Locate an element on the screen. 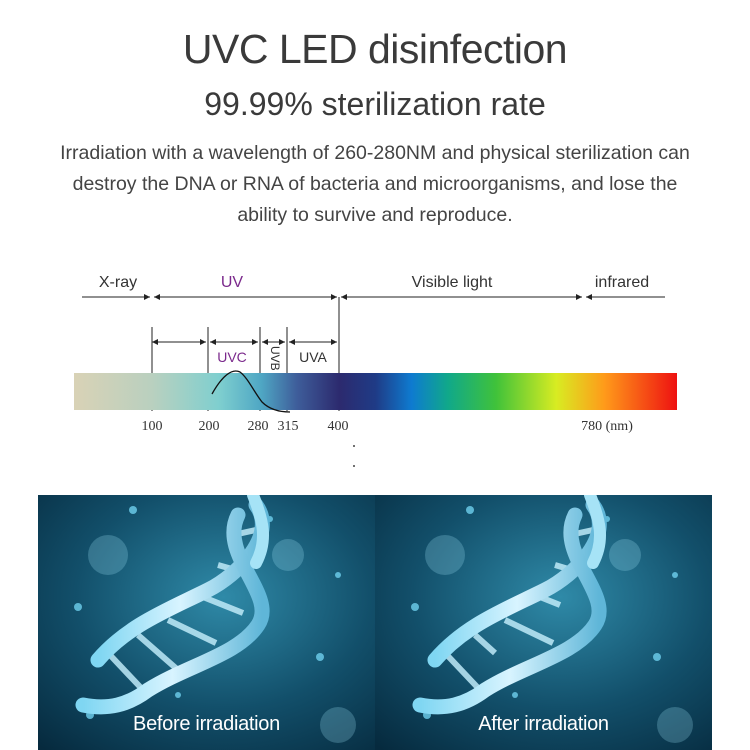 Image resolution: width=750 pixels, height=750 pixels. sub-band-label-uvb: UVB is located at coordinates (275, 358).